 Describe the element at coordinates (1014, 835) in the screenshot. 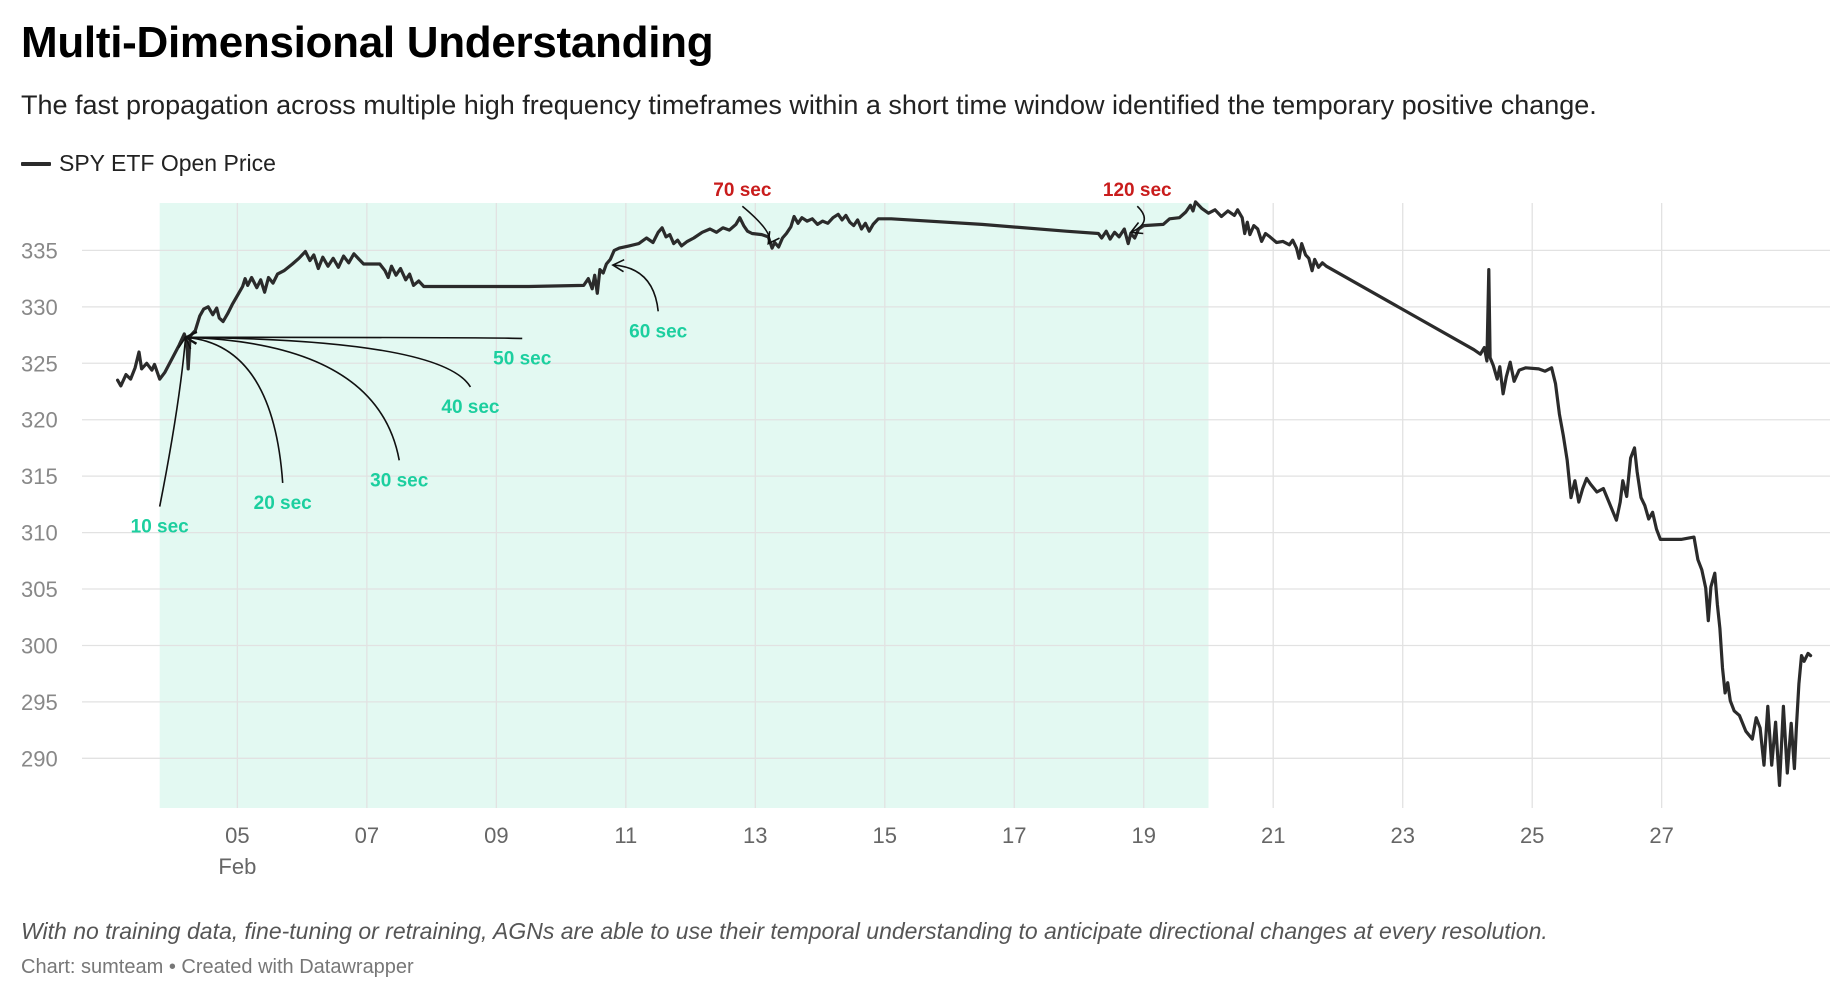

I see `x-tick-label: 17` at that location.